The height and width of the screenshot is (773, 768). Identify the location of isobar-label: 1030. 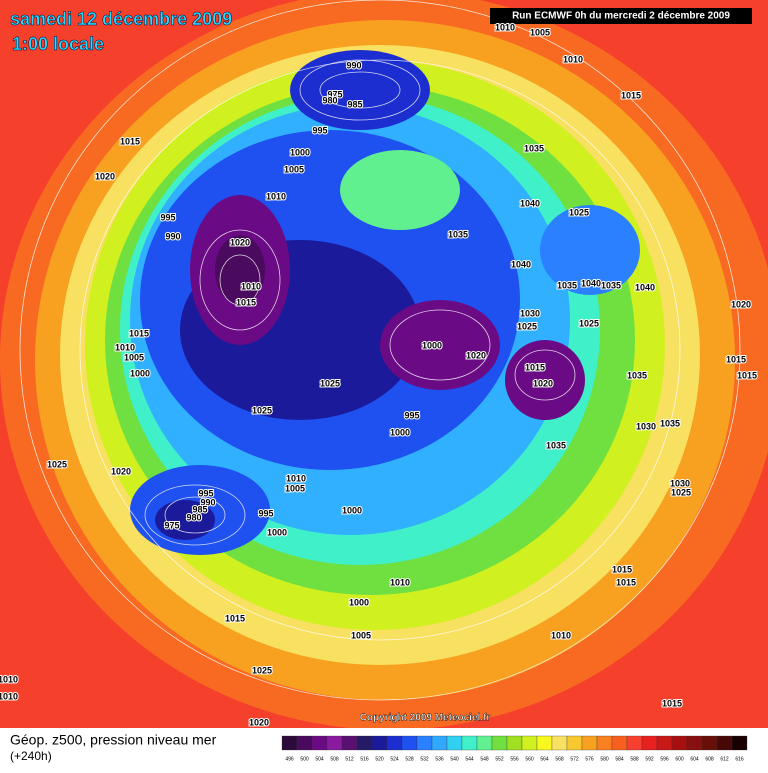
(680, 483).